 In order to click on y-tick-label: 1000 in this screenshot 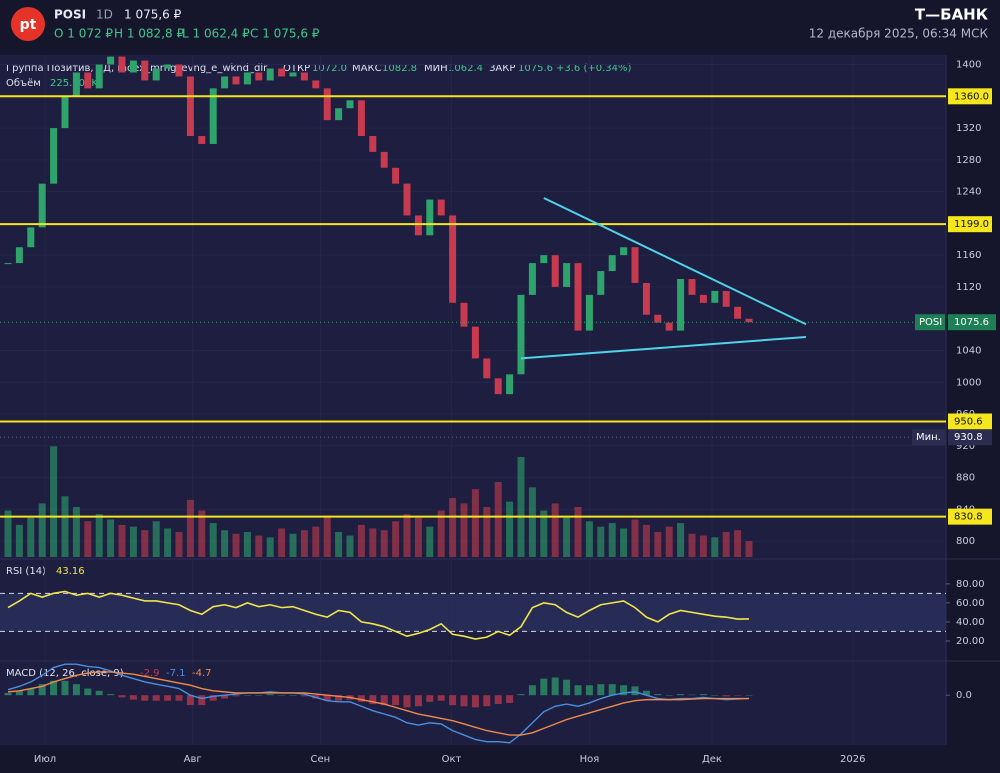, I will do `click(968, 382)`.